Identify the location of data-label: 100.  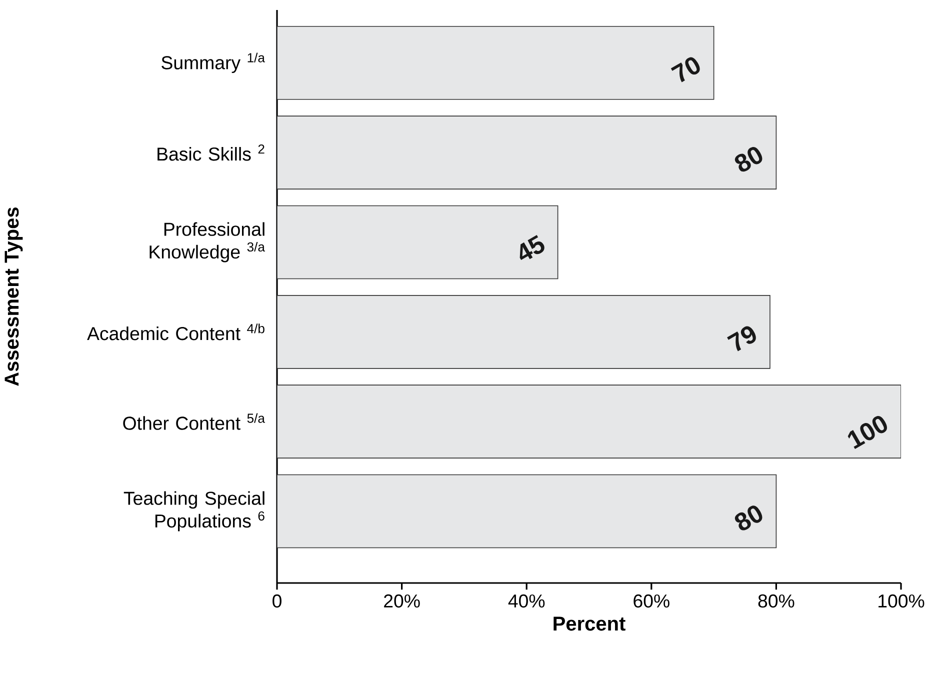
(868, 432).